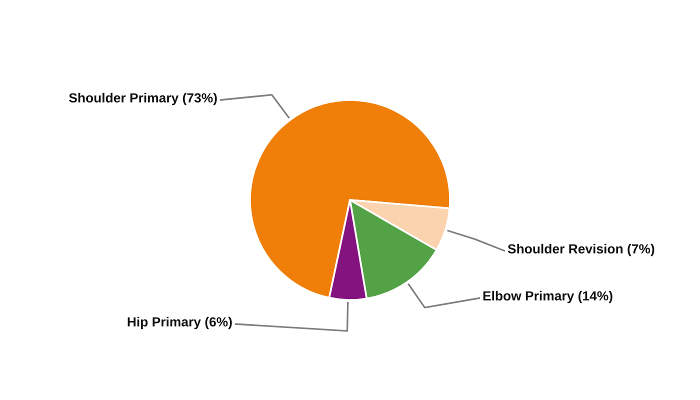 The image size is (700, 400). What do you see at coordinates (350, 199) in the screenshot?
I see `pie-slice` at bounding box center [350, 199].